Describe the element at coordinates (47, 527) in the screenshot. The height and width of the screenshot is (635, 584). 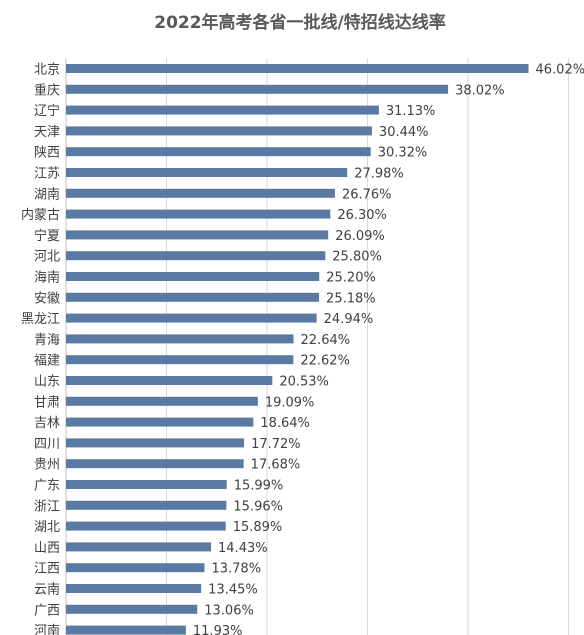
I see `category-label: 湖北` at that location.